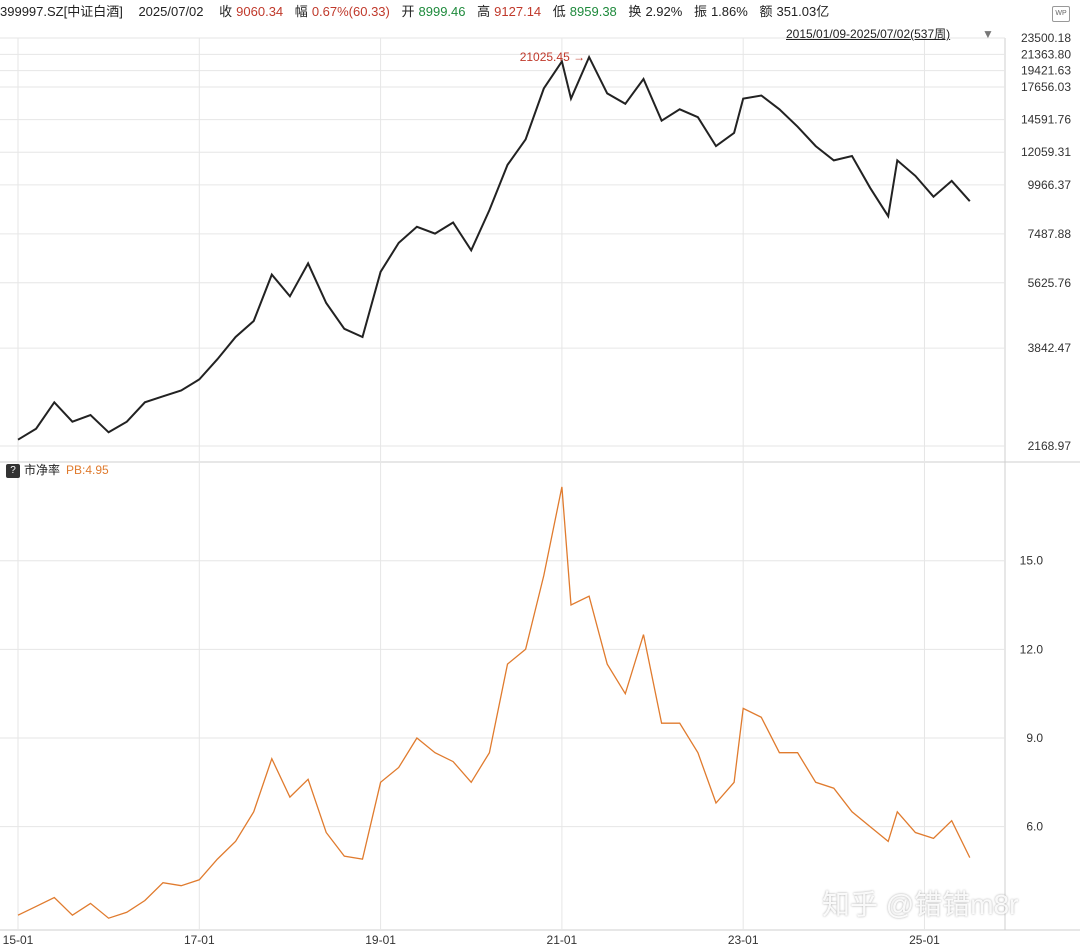 This screenshot has width=1080, height=946. Describe the element at coordinates (1050, 348) in the screenshot. I see `price-tick-label: 3842.47` at that location.